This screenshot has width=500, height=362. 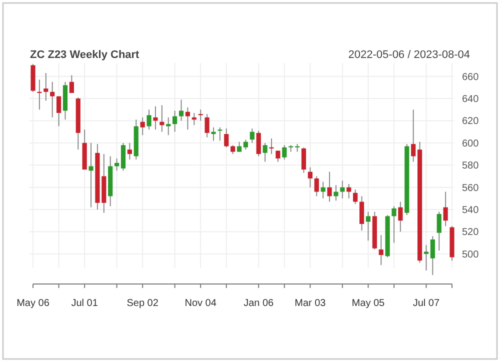 What do you see at coordinates (471, 188) in the screenshot?
I see `y-tick-label: 560` at bounding box center [471, 188].